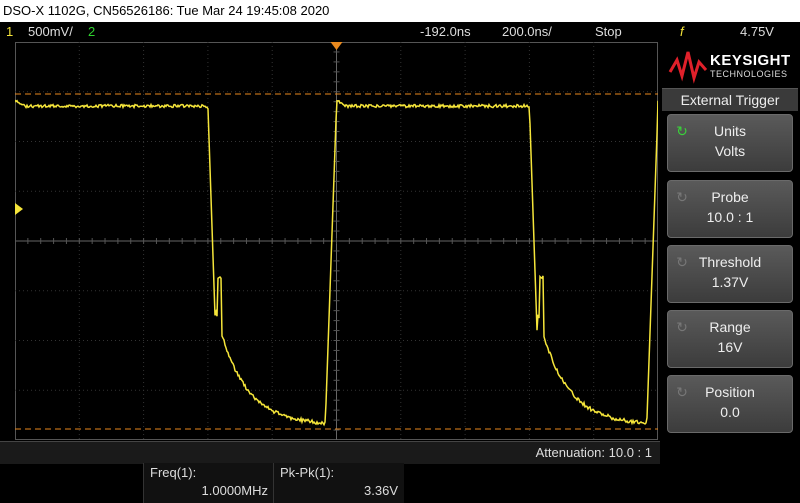  Describe the element at coordinates (730, 412) in the screenshot. I see `softkey-value: 0.0` at that location.